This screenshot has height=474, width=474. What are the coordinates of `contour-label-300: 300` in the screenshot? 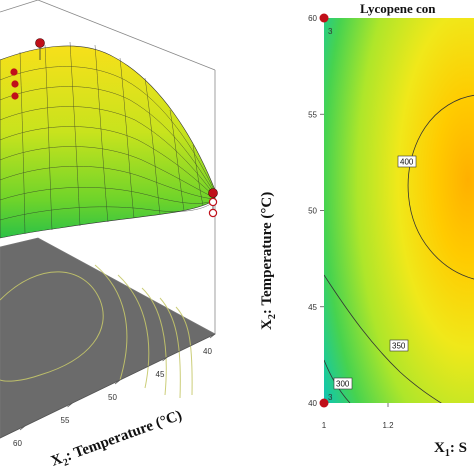 It's located at (343, 384).